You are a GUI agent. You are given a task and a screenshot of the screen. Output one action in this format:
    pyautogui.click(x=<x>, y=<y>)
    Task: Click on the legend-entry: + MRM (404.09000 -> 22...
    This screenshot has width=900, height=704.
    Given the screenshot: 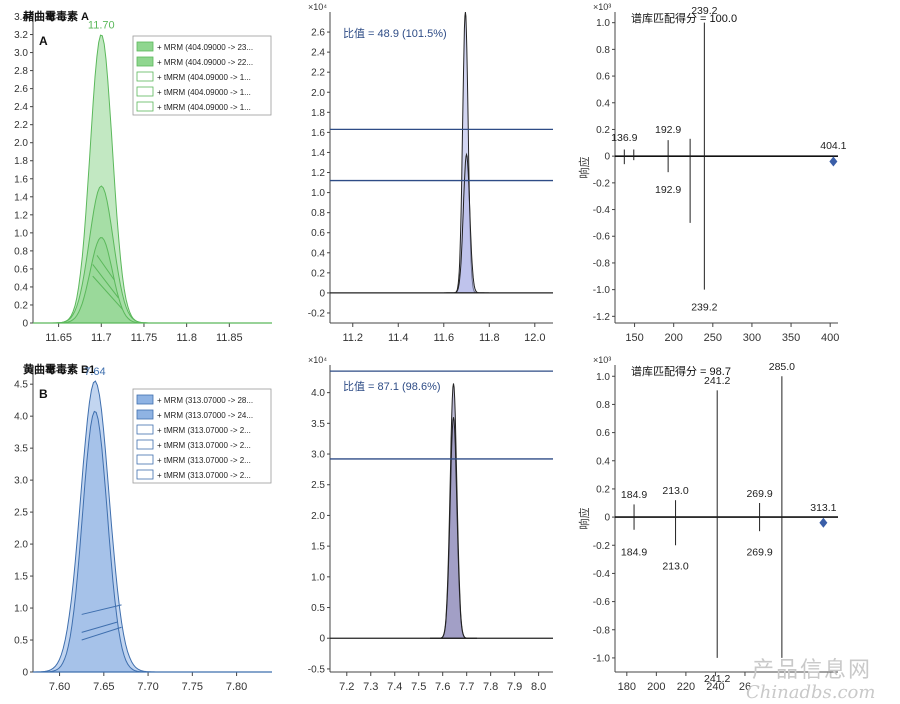 What is the action you would take?
    pyautogui.click(x=205, y=62)
    